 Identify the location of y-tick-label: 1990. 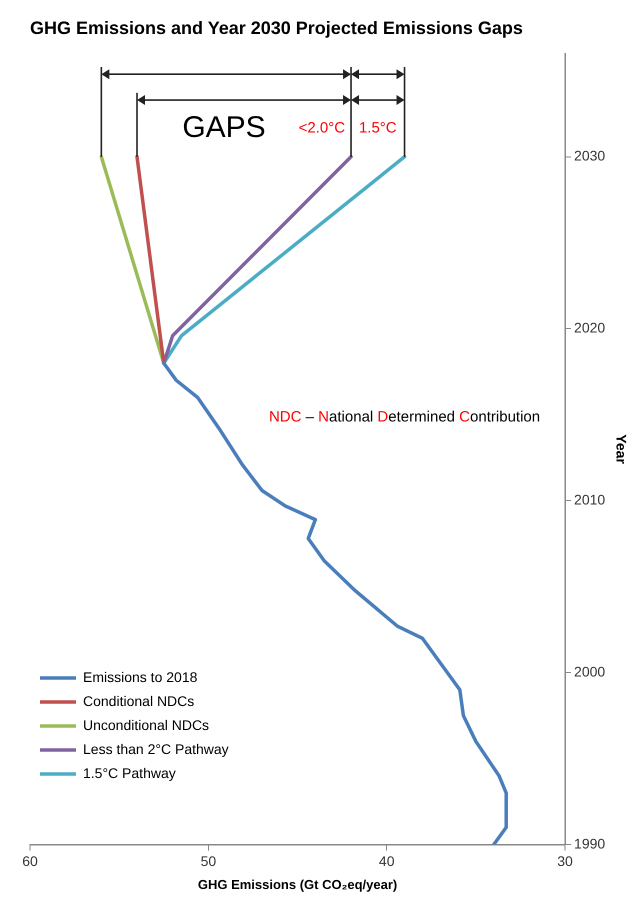
(590, 843).